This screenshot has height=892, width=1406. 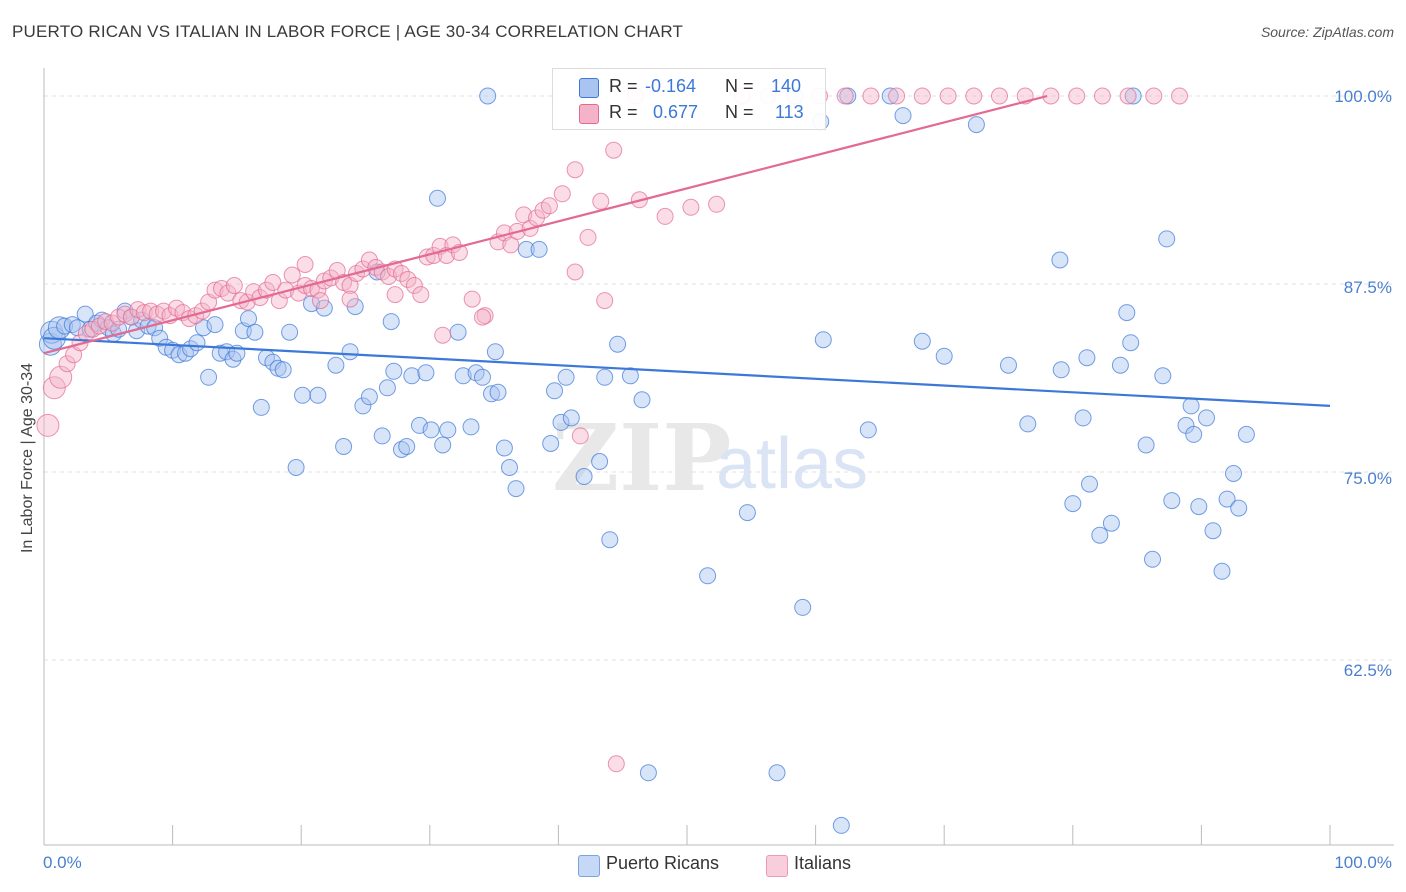 I want to click on r-value-italians: 0.677, so click(x=676, y=112).